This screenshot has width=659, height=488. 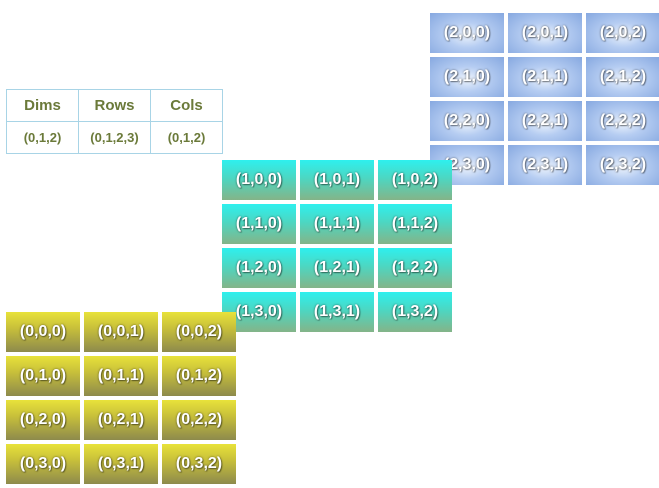 I want to click on plane-2-cell-2-1: (2,2,1), so click(x=545, y=121).